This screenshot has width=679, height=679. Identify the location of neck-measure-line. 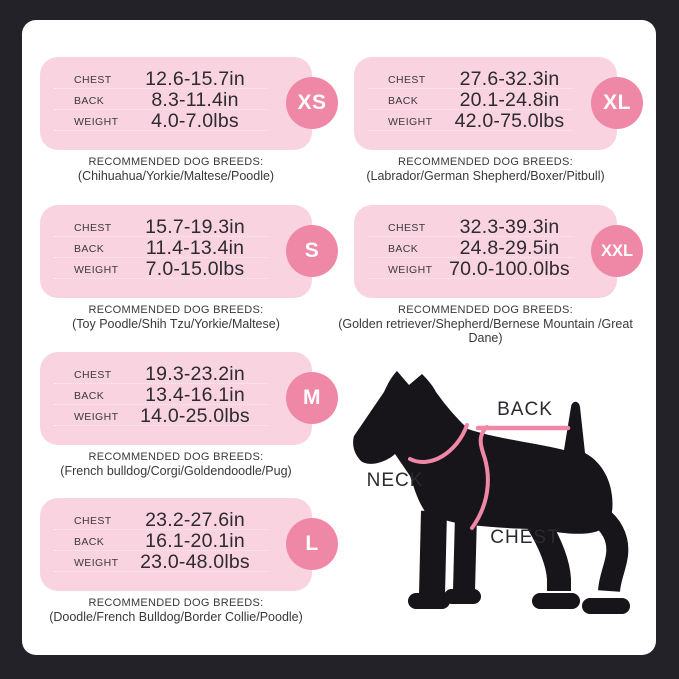
(438, 443).